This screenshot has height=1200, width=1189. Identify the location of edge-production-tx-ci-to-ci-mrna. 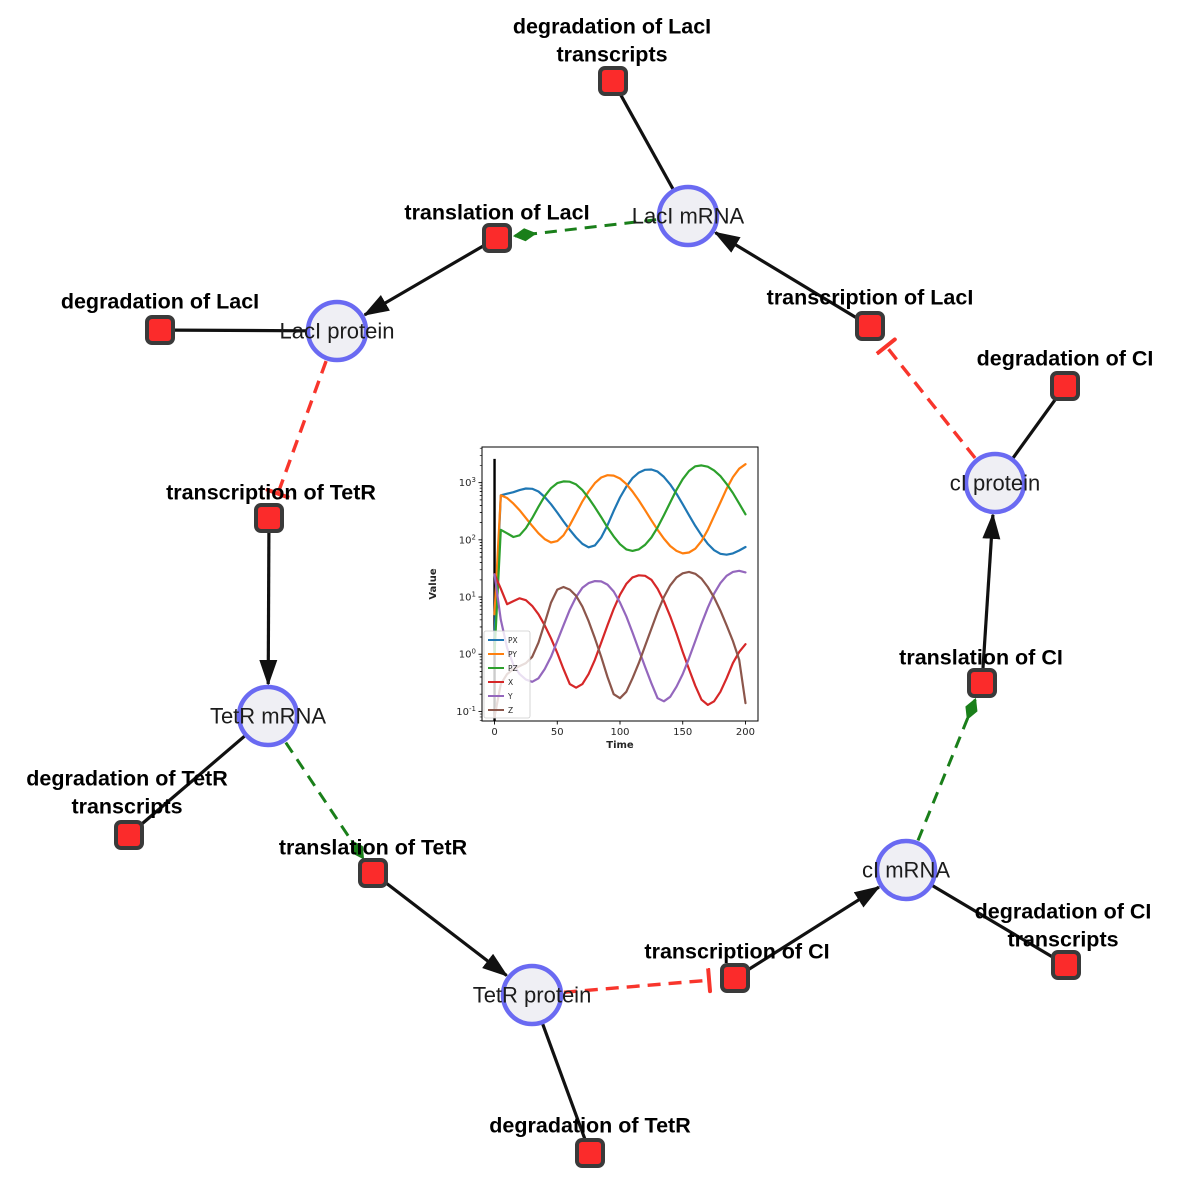
(813, 928).